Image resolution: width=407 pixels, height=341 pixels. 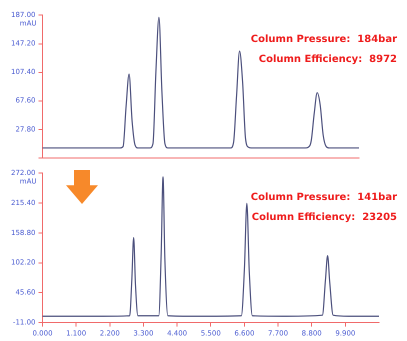 What do you see at coordinates (325, 217) in the screenshot?
I see `annotation: Column Efficiency: 23205` at bounding box center [325, 217].